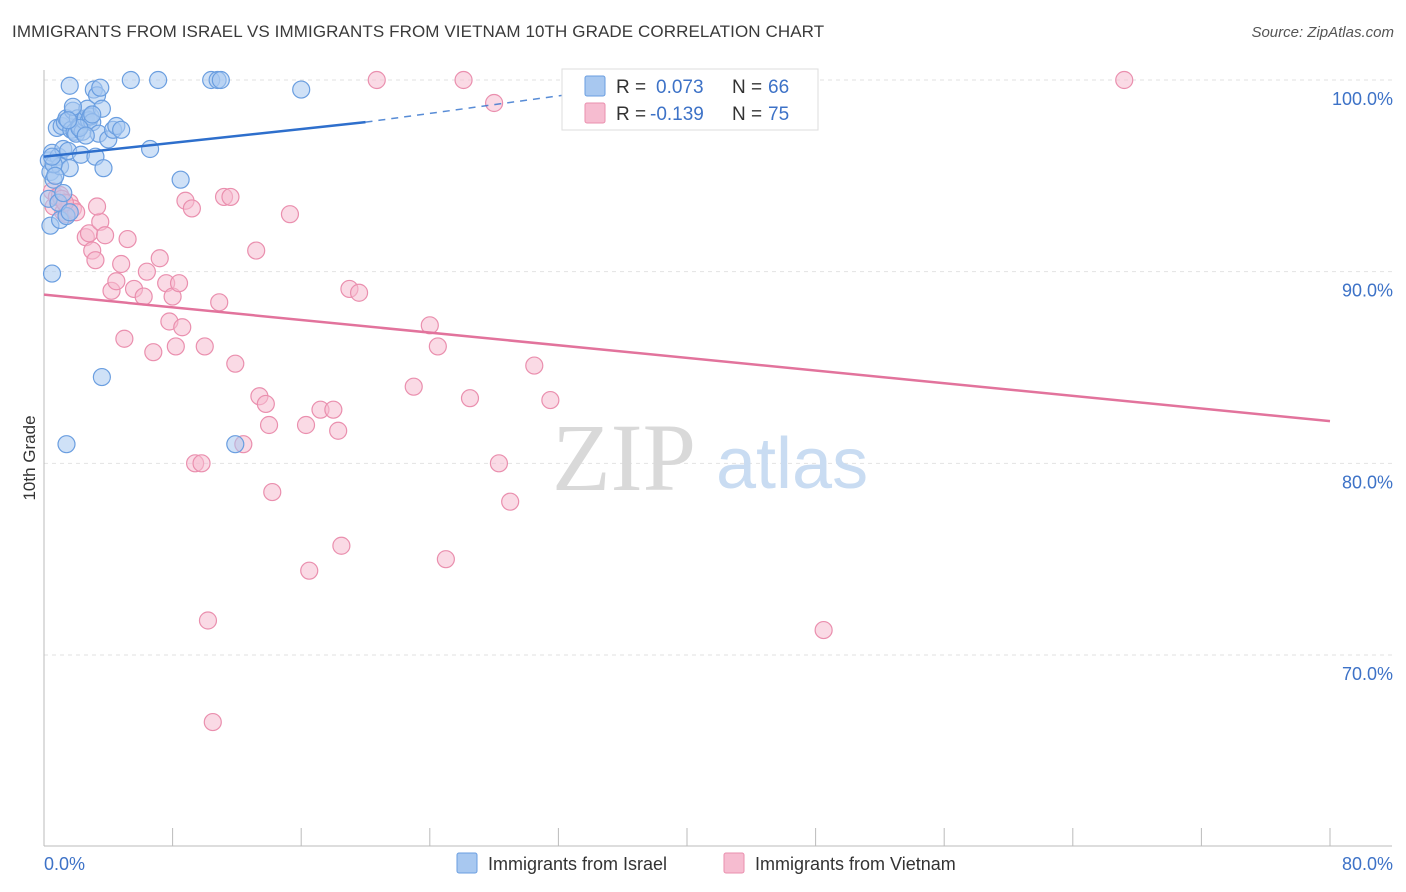 The image size is (1406, 892). I want to click on y-tick-label-0: 100.0%, so click(1362, 99).